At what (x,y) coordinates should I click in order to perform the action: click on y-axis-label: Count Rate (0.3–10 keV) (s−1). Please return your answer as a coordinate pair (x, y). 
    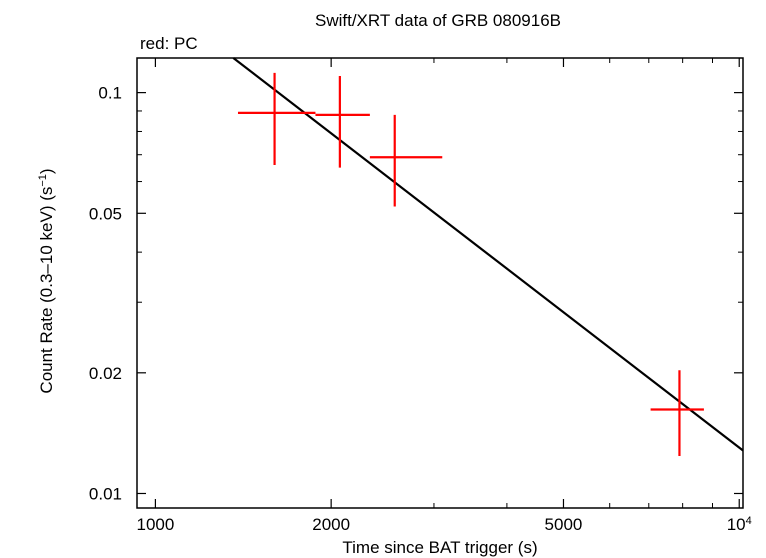
    Looking at the image, I should click on (46, 280).